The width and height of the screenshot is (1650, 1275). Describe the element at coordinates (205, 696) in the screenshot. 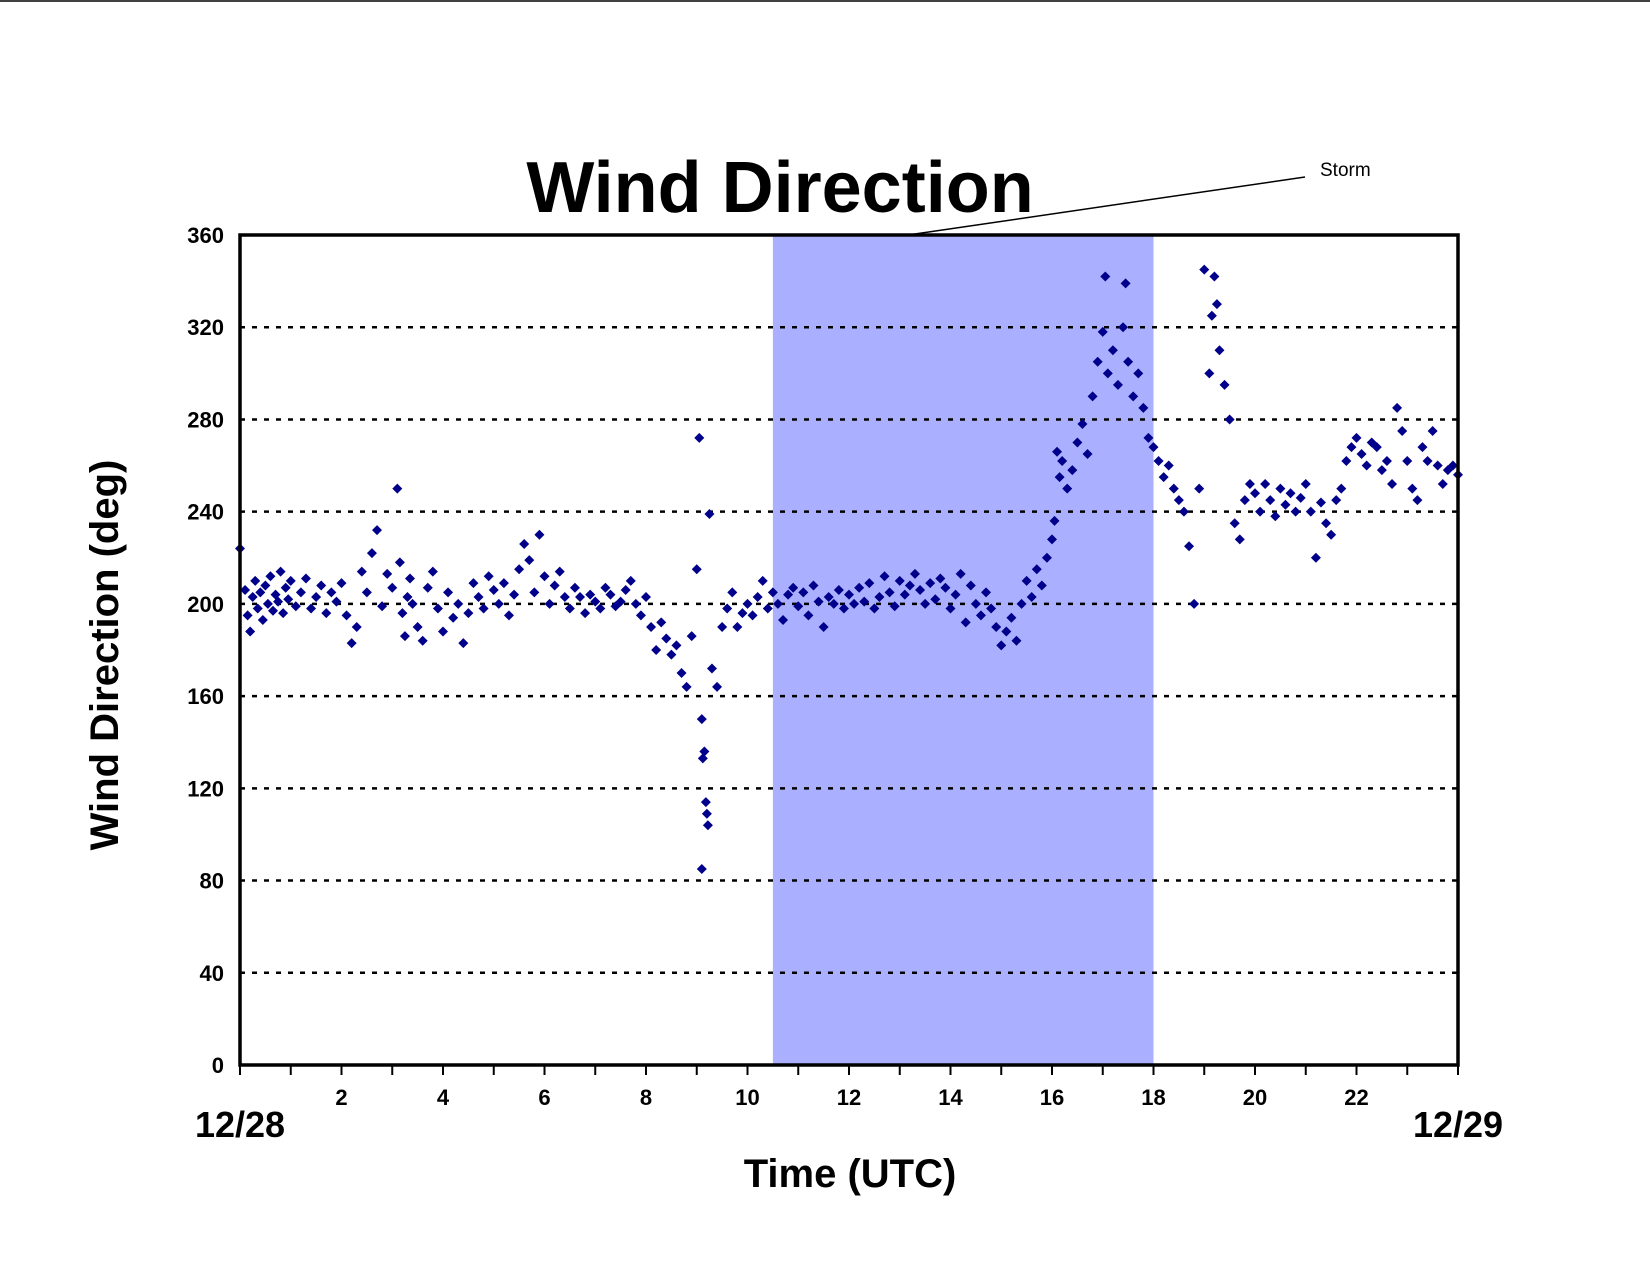

I see `y-tick-label: 160` at that location.